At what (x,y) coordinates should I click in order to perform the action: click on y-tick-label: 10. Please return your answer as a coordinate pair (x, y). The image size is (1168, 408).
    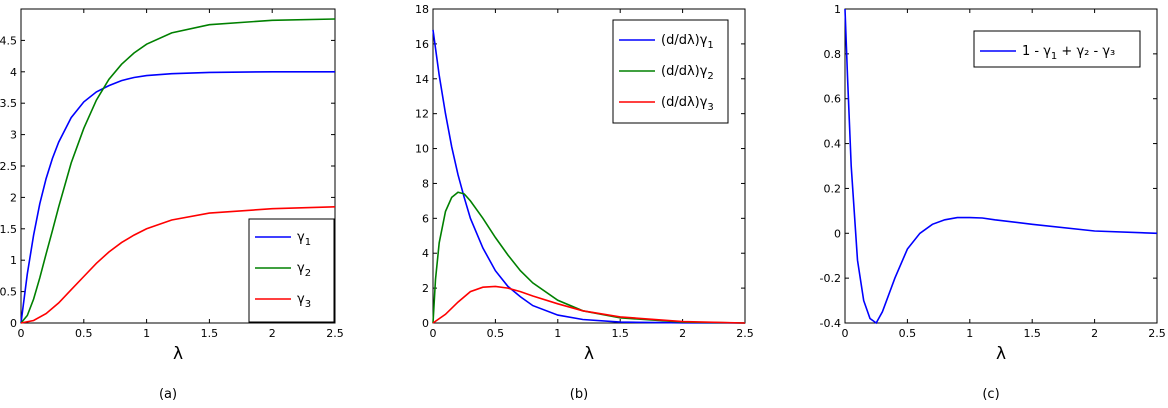
    Looking at the image, I should click on (422, 149).